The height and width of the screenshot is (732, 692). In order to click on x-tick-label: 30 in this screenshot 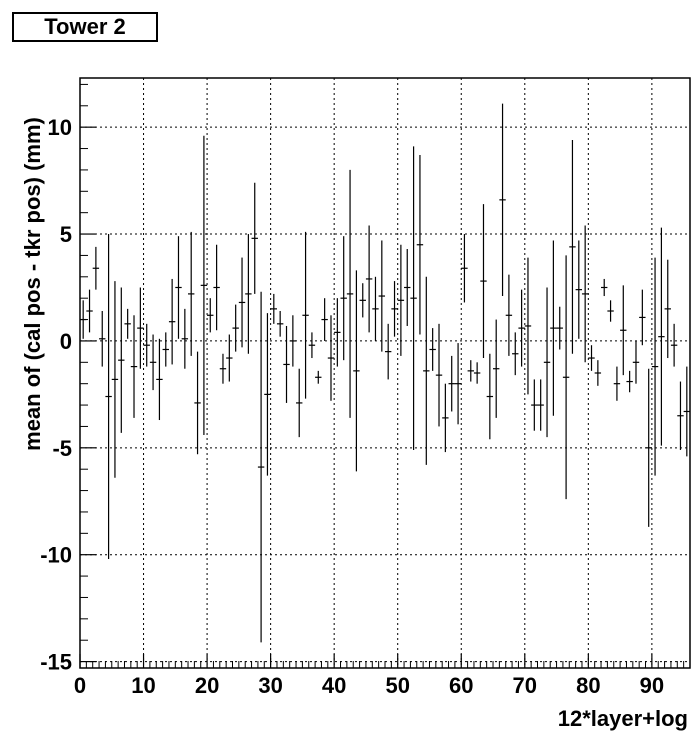, I will do `click(270, 685)`.